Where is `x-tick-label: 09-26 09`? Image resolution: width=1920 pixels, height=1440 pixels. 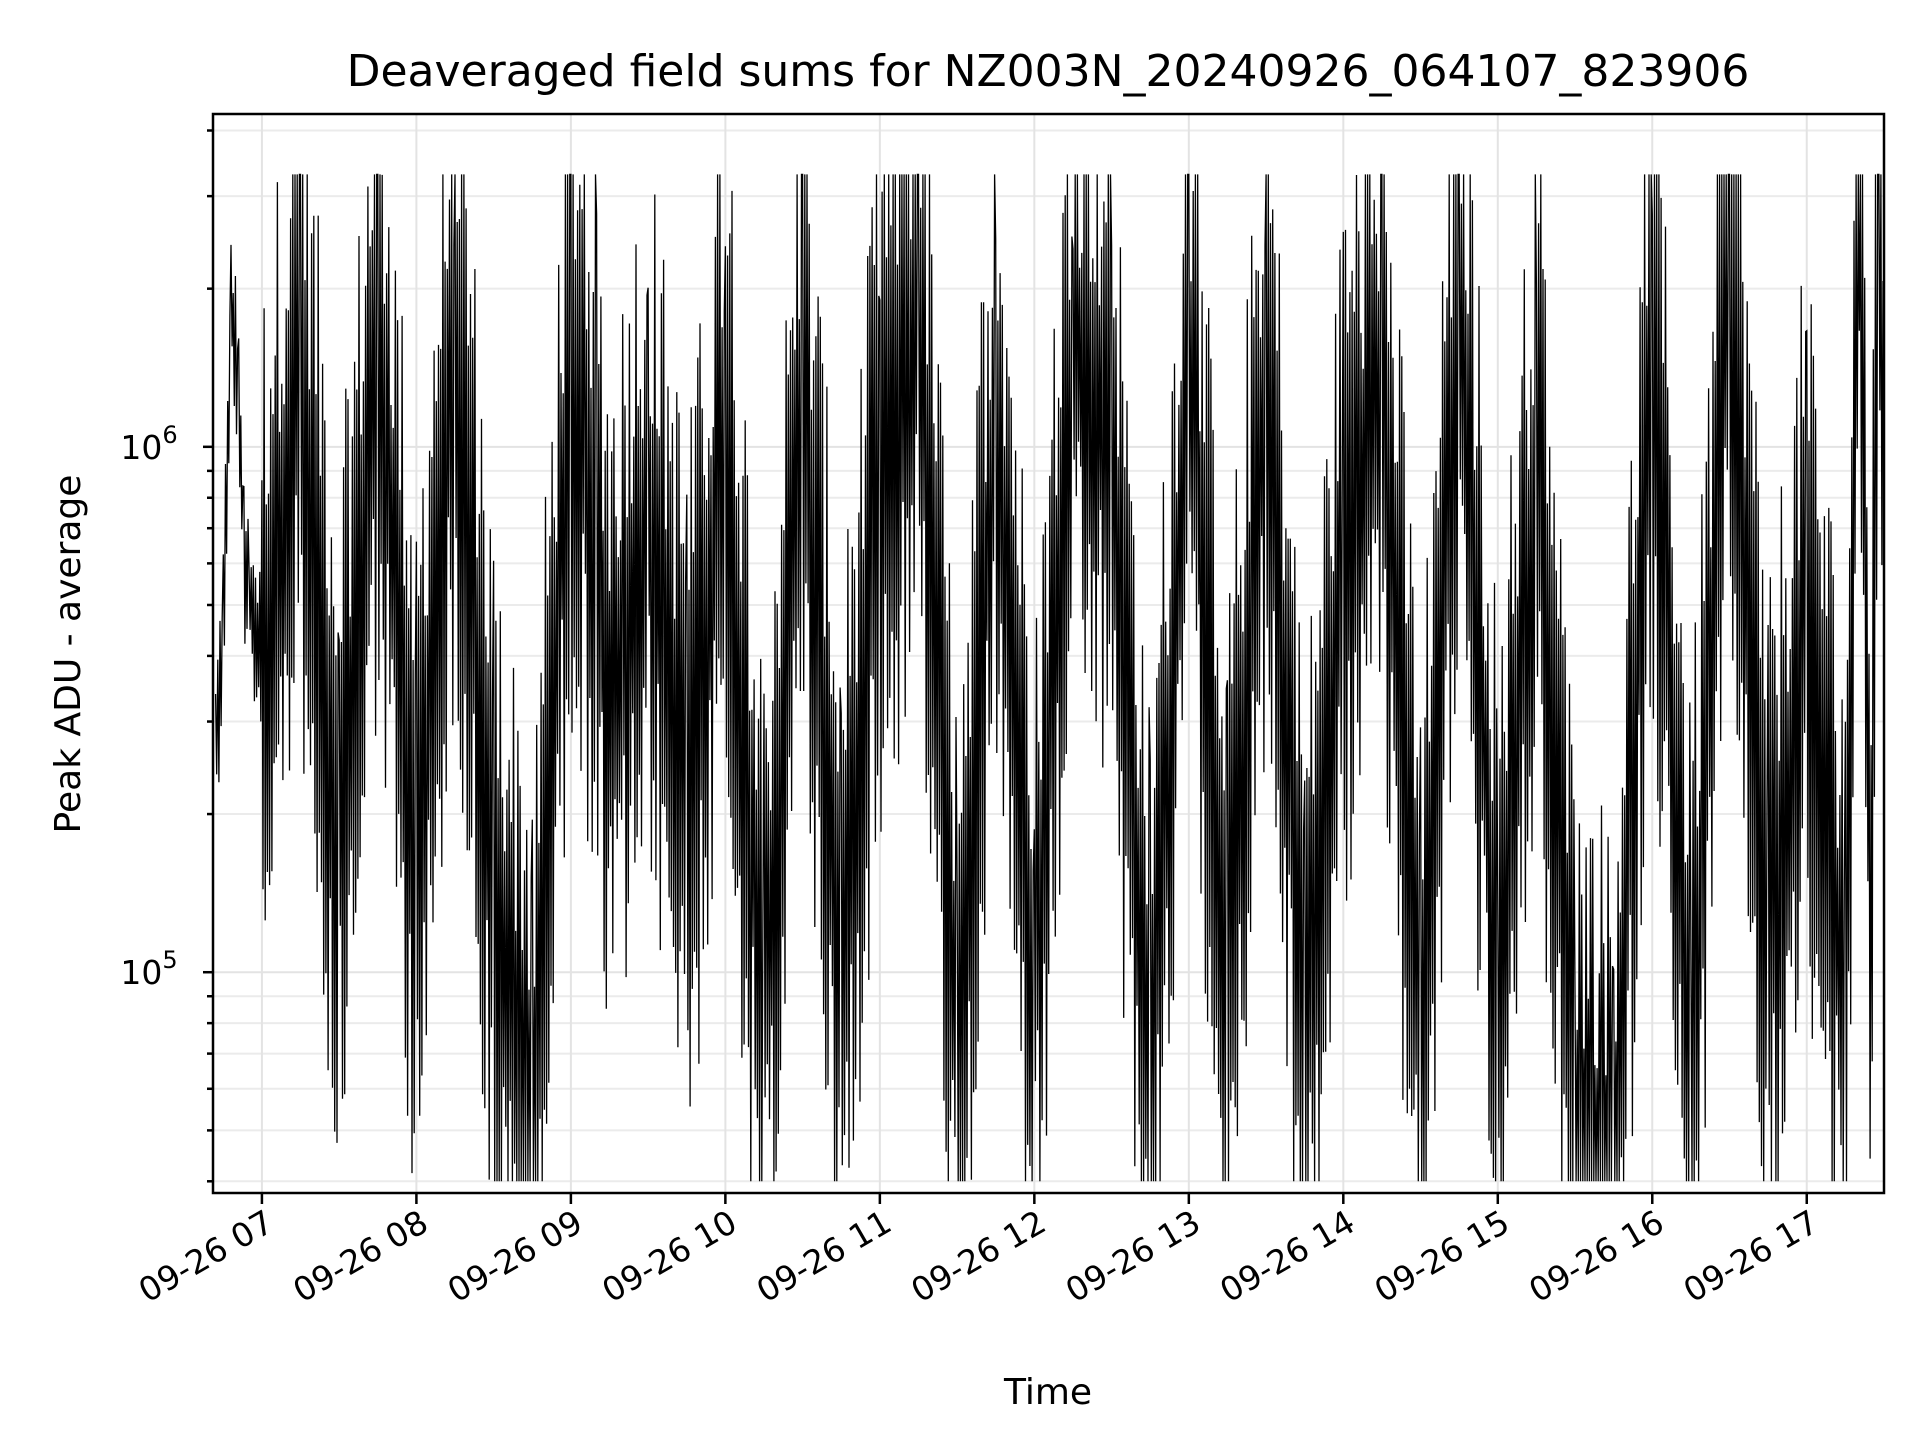
x-tick-label: 09-26 09 is located at coordinates (515, 1256).